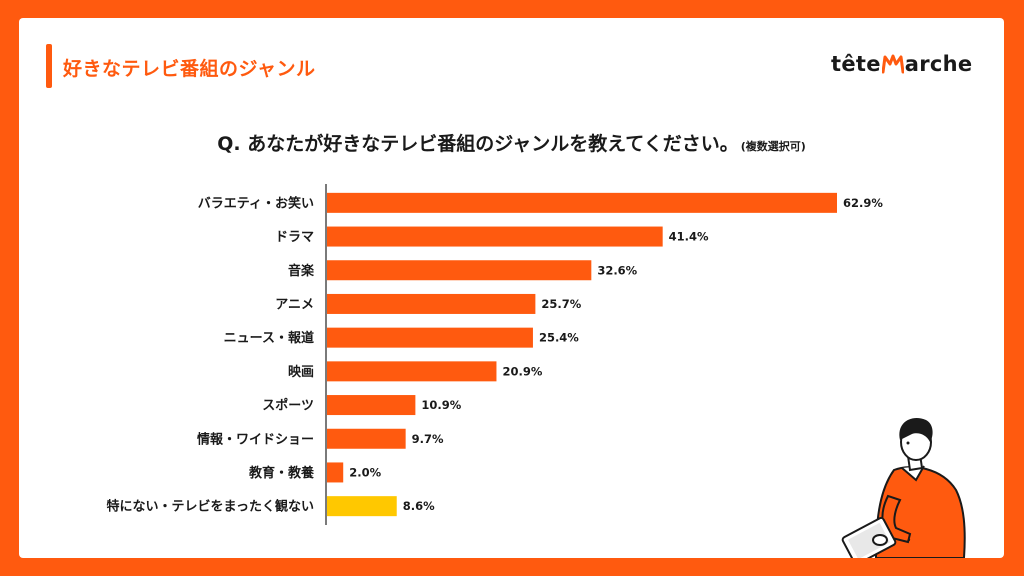  Describe the element at coordinates (294, 304) in the screenshot. I see `category-label: アニメ` at that location.